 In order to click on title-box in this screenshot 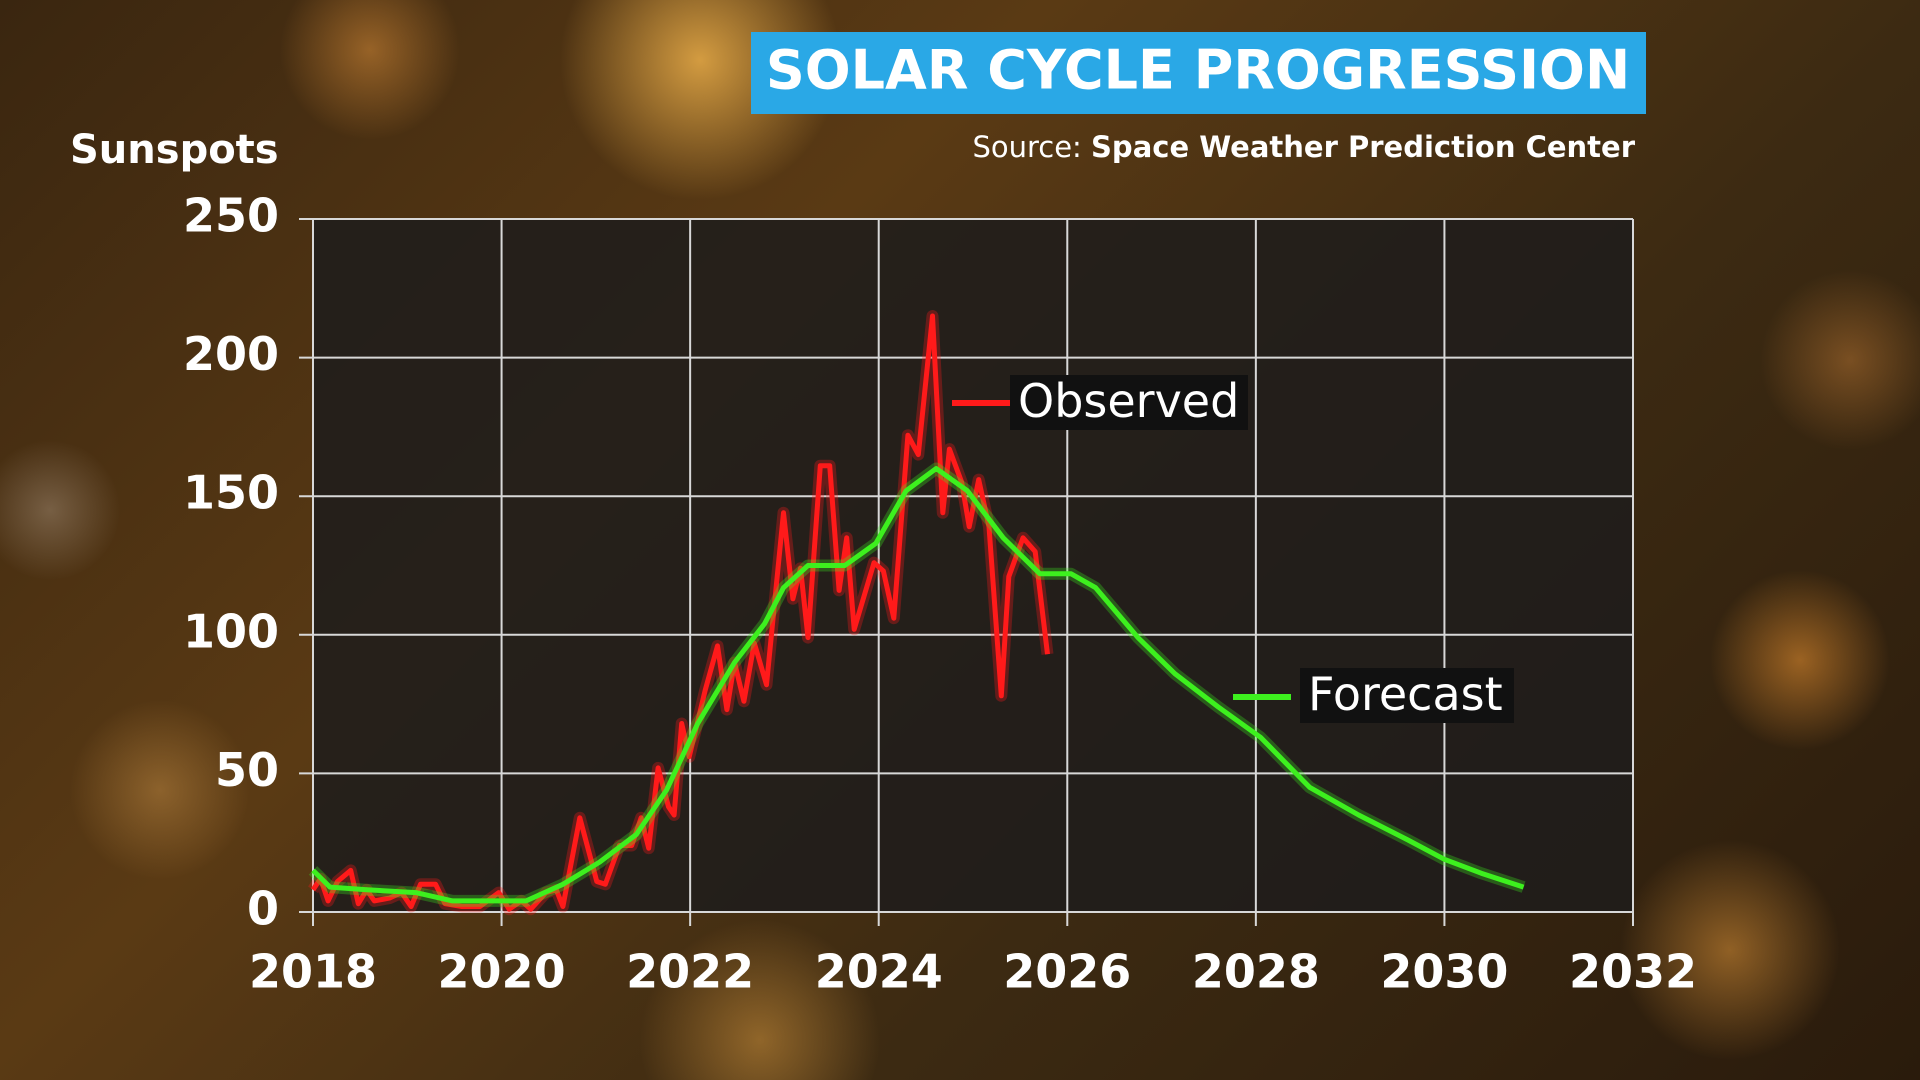, I will do `click(1198, 73)`.